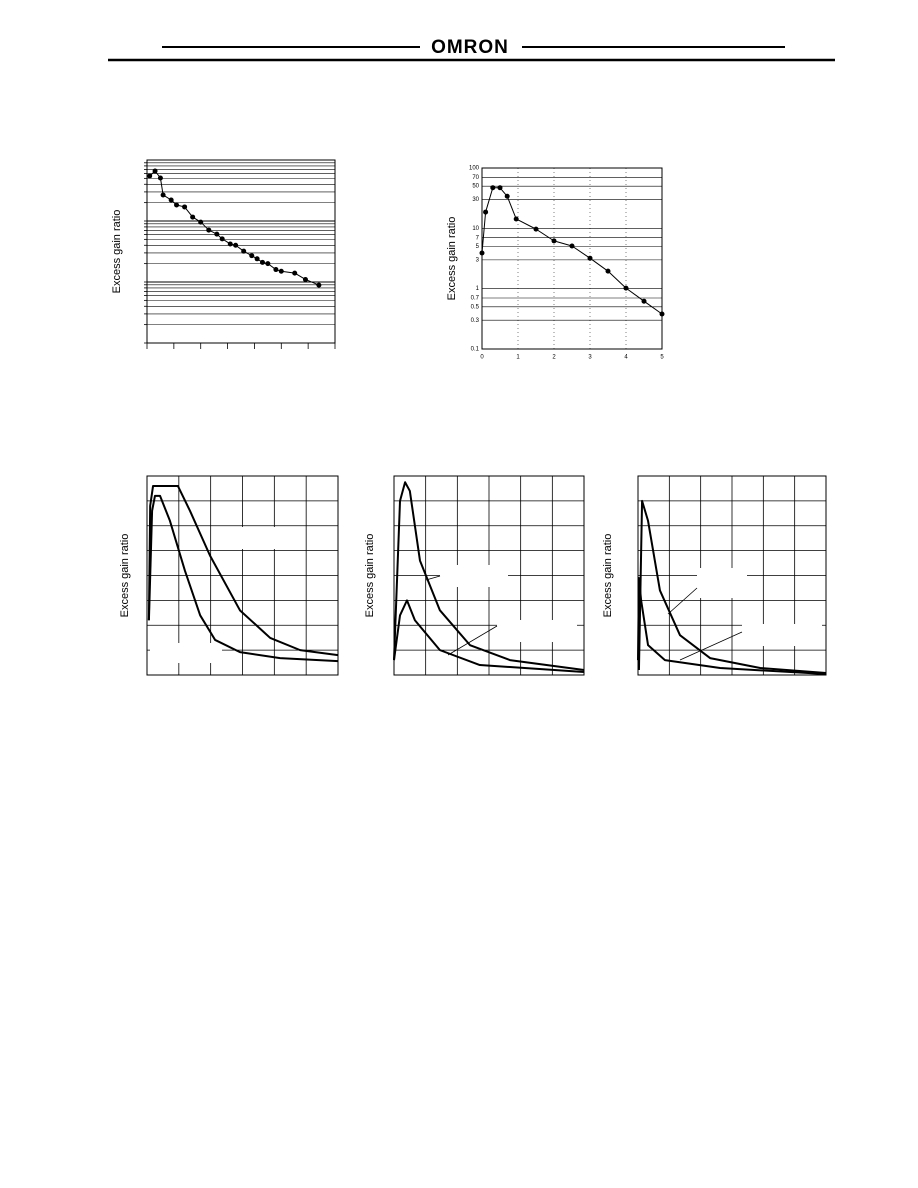 The width and height of the screenshot is (918, 1188). I want to click on x-tick-label: 3, so click(590, 358).